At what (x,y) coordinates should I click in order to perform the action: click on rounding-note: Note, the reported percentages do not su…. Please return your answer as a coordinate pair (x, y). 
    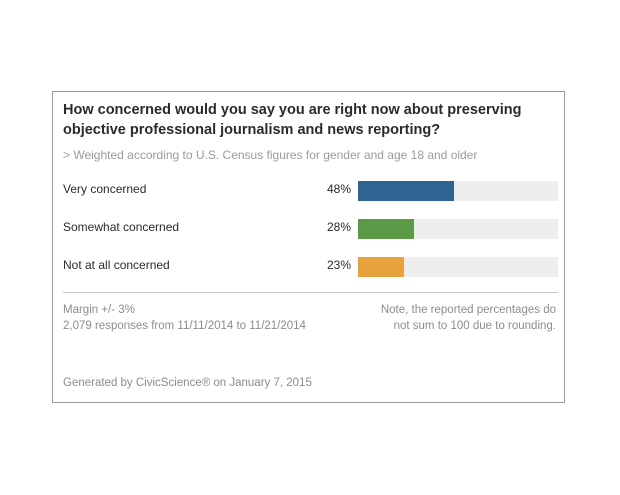
    Looking at the image, I should click on (468, 318).